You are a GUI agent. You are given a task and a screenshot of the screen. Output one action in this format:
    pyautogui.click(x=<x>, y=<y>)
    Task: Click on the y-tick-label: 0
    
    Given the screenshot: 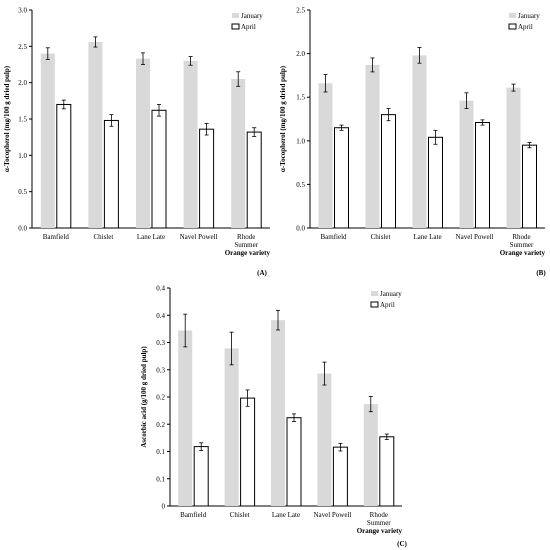 What is the action you would take?
    pyautogui.click(x=164, y=507)
    